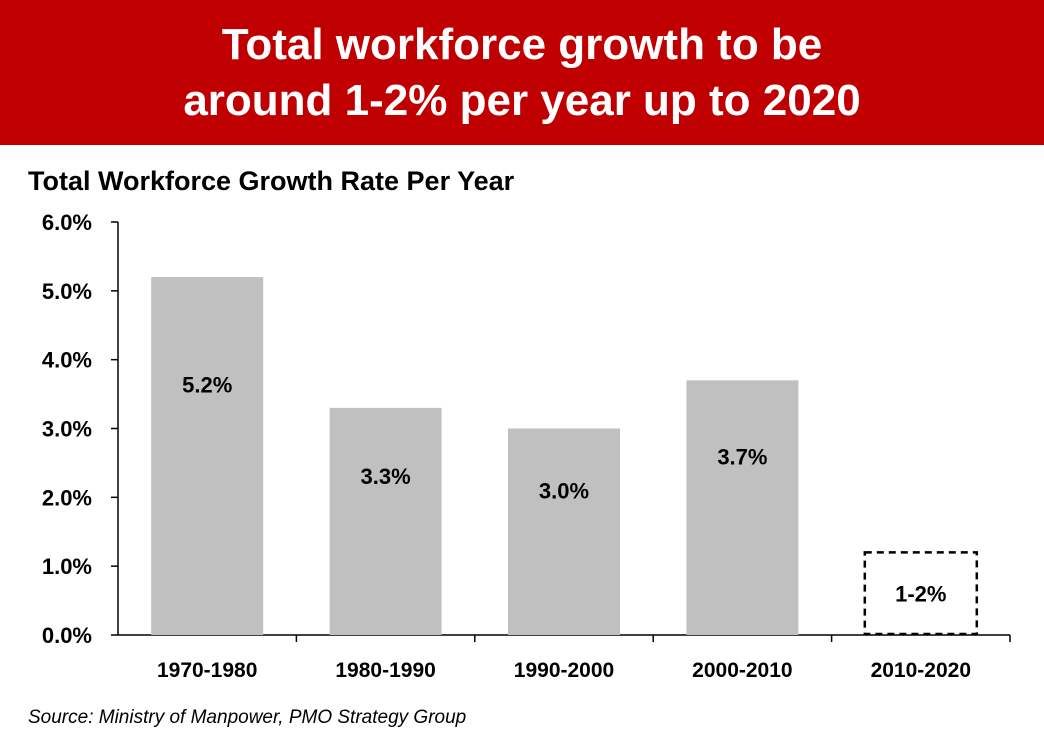 This screenshot has height=734, width=1044. I want to click on bar-1970-1980, so click(207, 456).